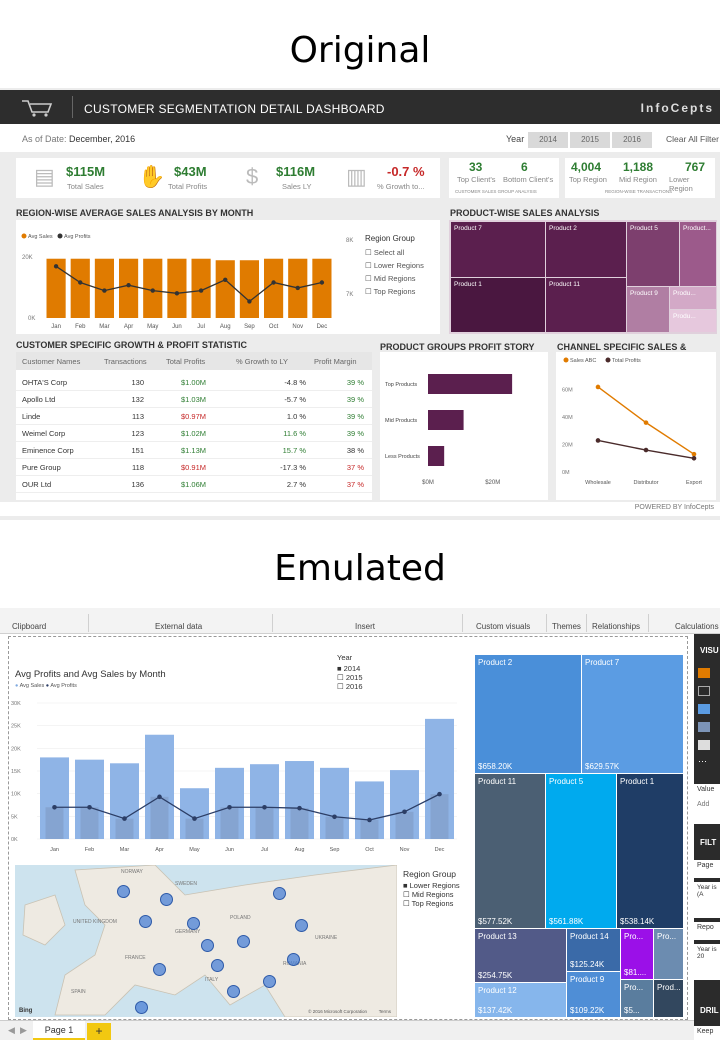  Describe the element at coordinates (29, 626) in the screenshot. I see `ribbon-clipboard: Clipboard` at that location.